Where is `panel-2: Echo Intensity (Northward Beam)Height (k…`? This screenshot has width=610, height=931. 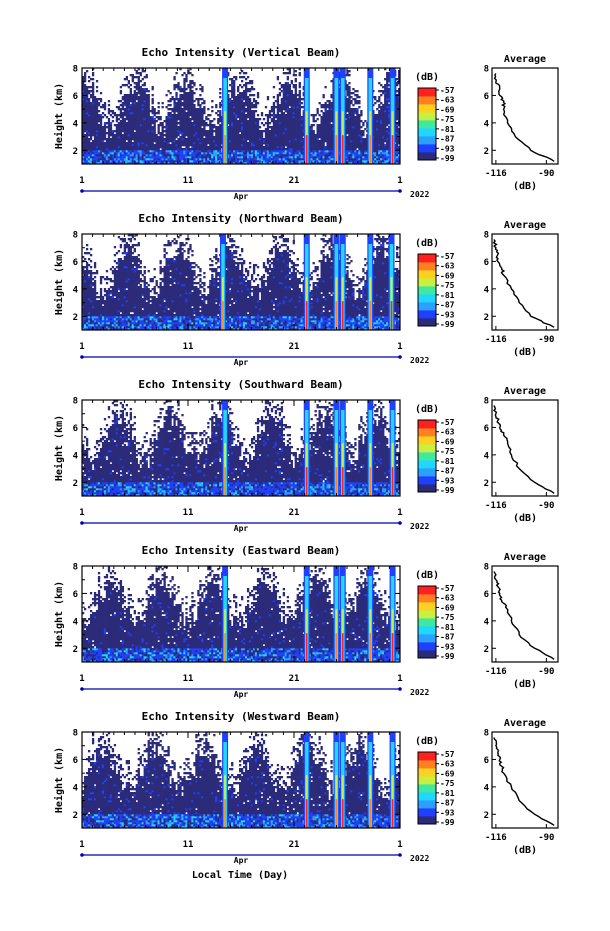
panel-2: Echo Intensity (Northward Beam)Height (k… is located at coordinates (305, 289).